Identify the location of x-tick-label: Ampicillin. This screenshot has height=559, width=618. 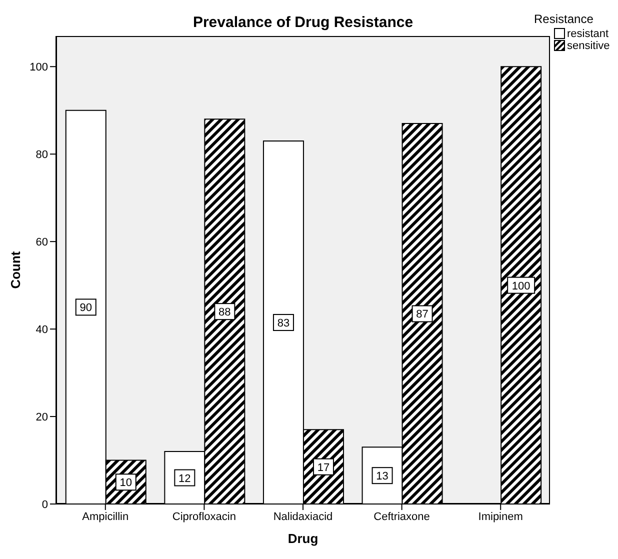
(105, 516).